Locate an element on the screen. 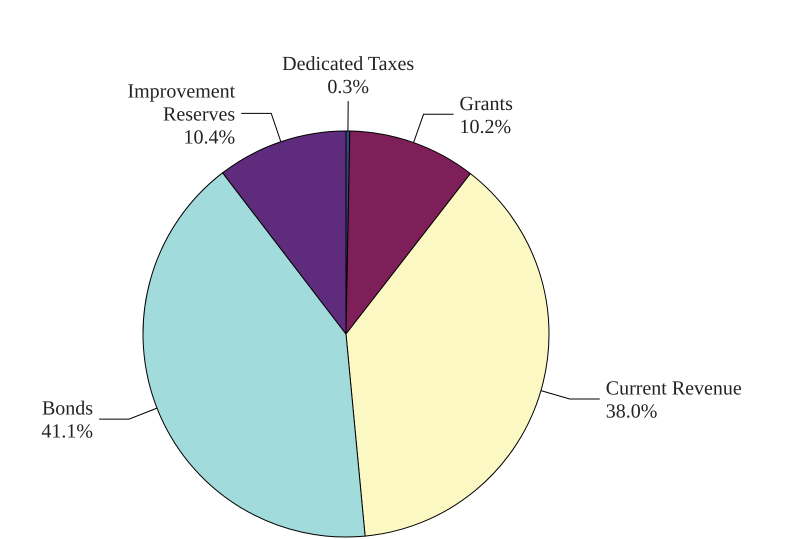 The width and height of the screenshot is (793, 539). slice-label: Improvement Reserves is located at coordinates (181, 103).